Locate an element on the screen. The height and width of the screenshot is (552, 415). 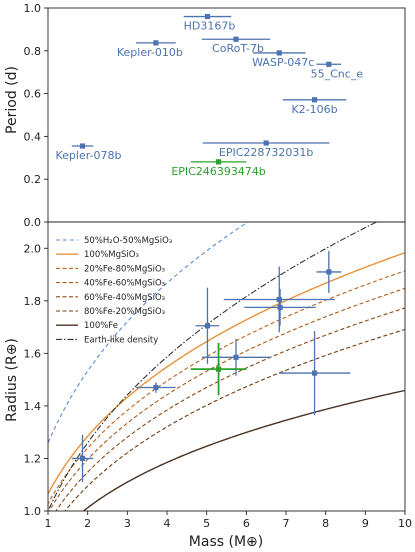
top-point: EPIC228732031b is located at coordinates (266, 149).